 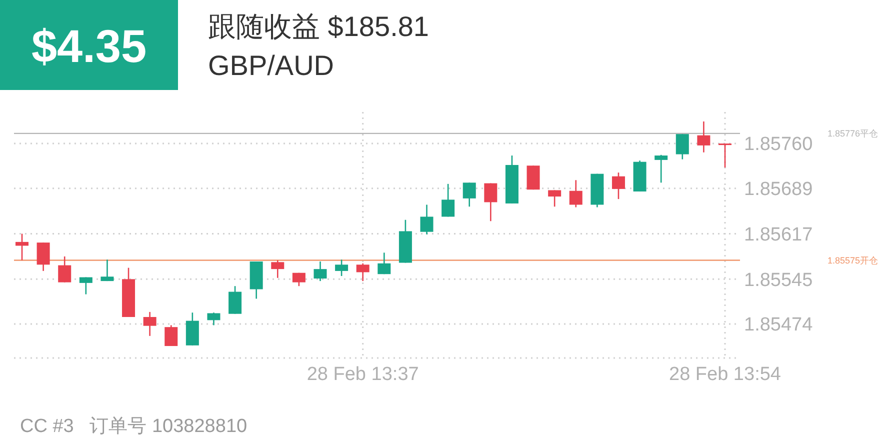 What do you see at coordinates (778, 145) in the screenshot?
I see `y-tick-label: 1.85760` at bounding box center [778, 145].